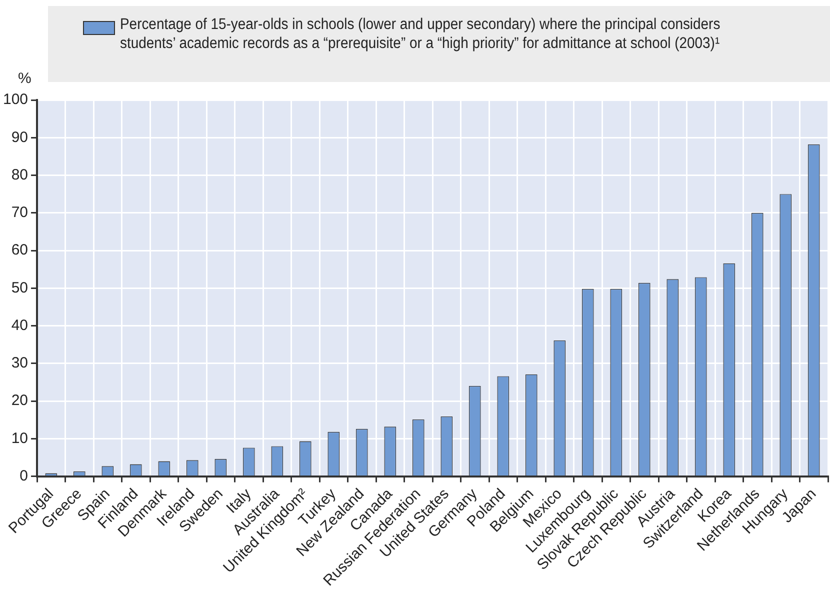 This screenshot has height=593, width=830. What do you see at coordinates (19, 325) in the screenshot?
I see `y-tick-label: 40` at bounding box center [19, 325].